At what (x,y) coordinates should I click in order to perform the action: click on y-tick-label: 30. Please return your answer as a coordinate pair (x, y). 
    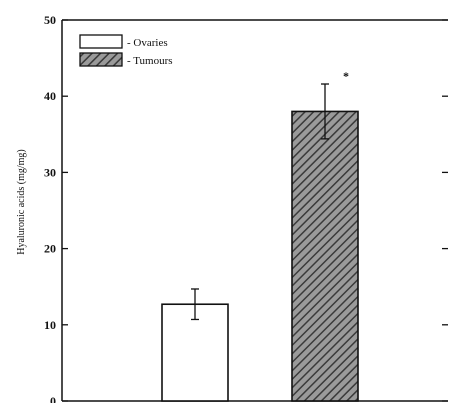
    Looking at the image, I should click on (50, 172).